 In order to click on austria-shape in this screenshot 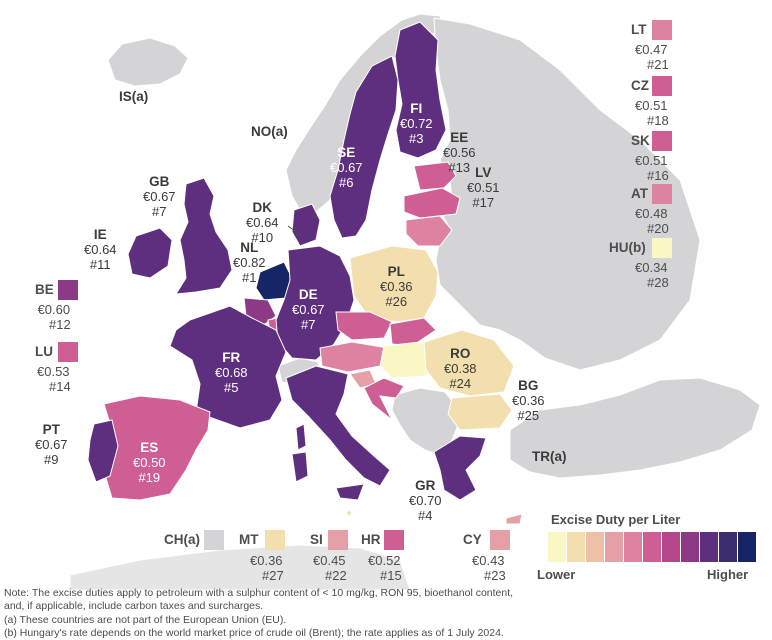, I will do `click(354, 357)`.